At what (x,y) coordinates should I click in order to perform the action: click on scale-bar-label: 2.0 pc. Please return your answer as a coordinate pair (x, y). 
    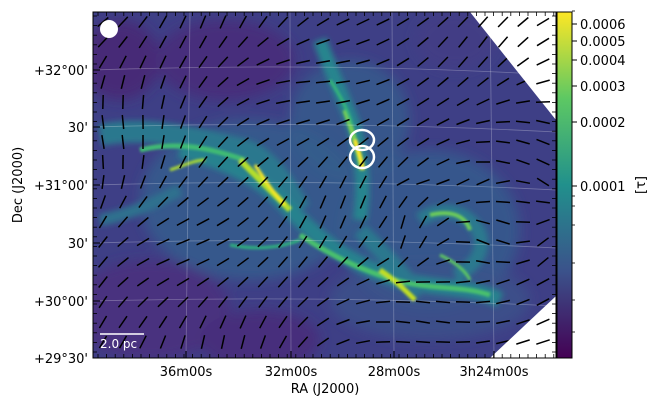
    Looking at the image, I should click on (118, 344).